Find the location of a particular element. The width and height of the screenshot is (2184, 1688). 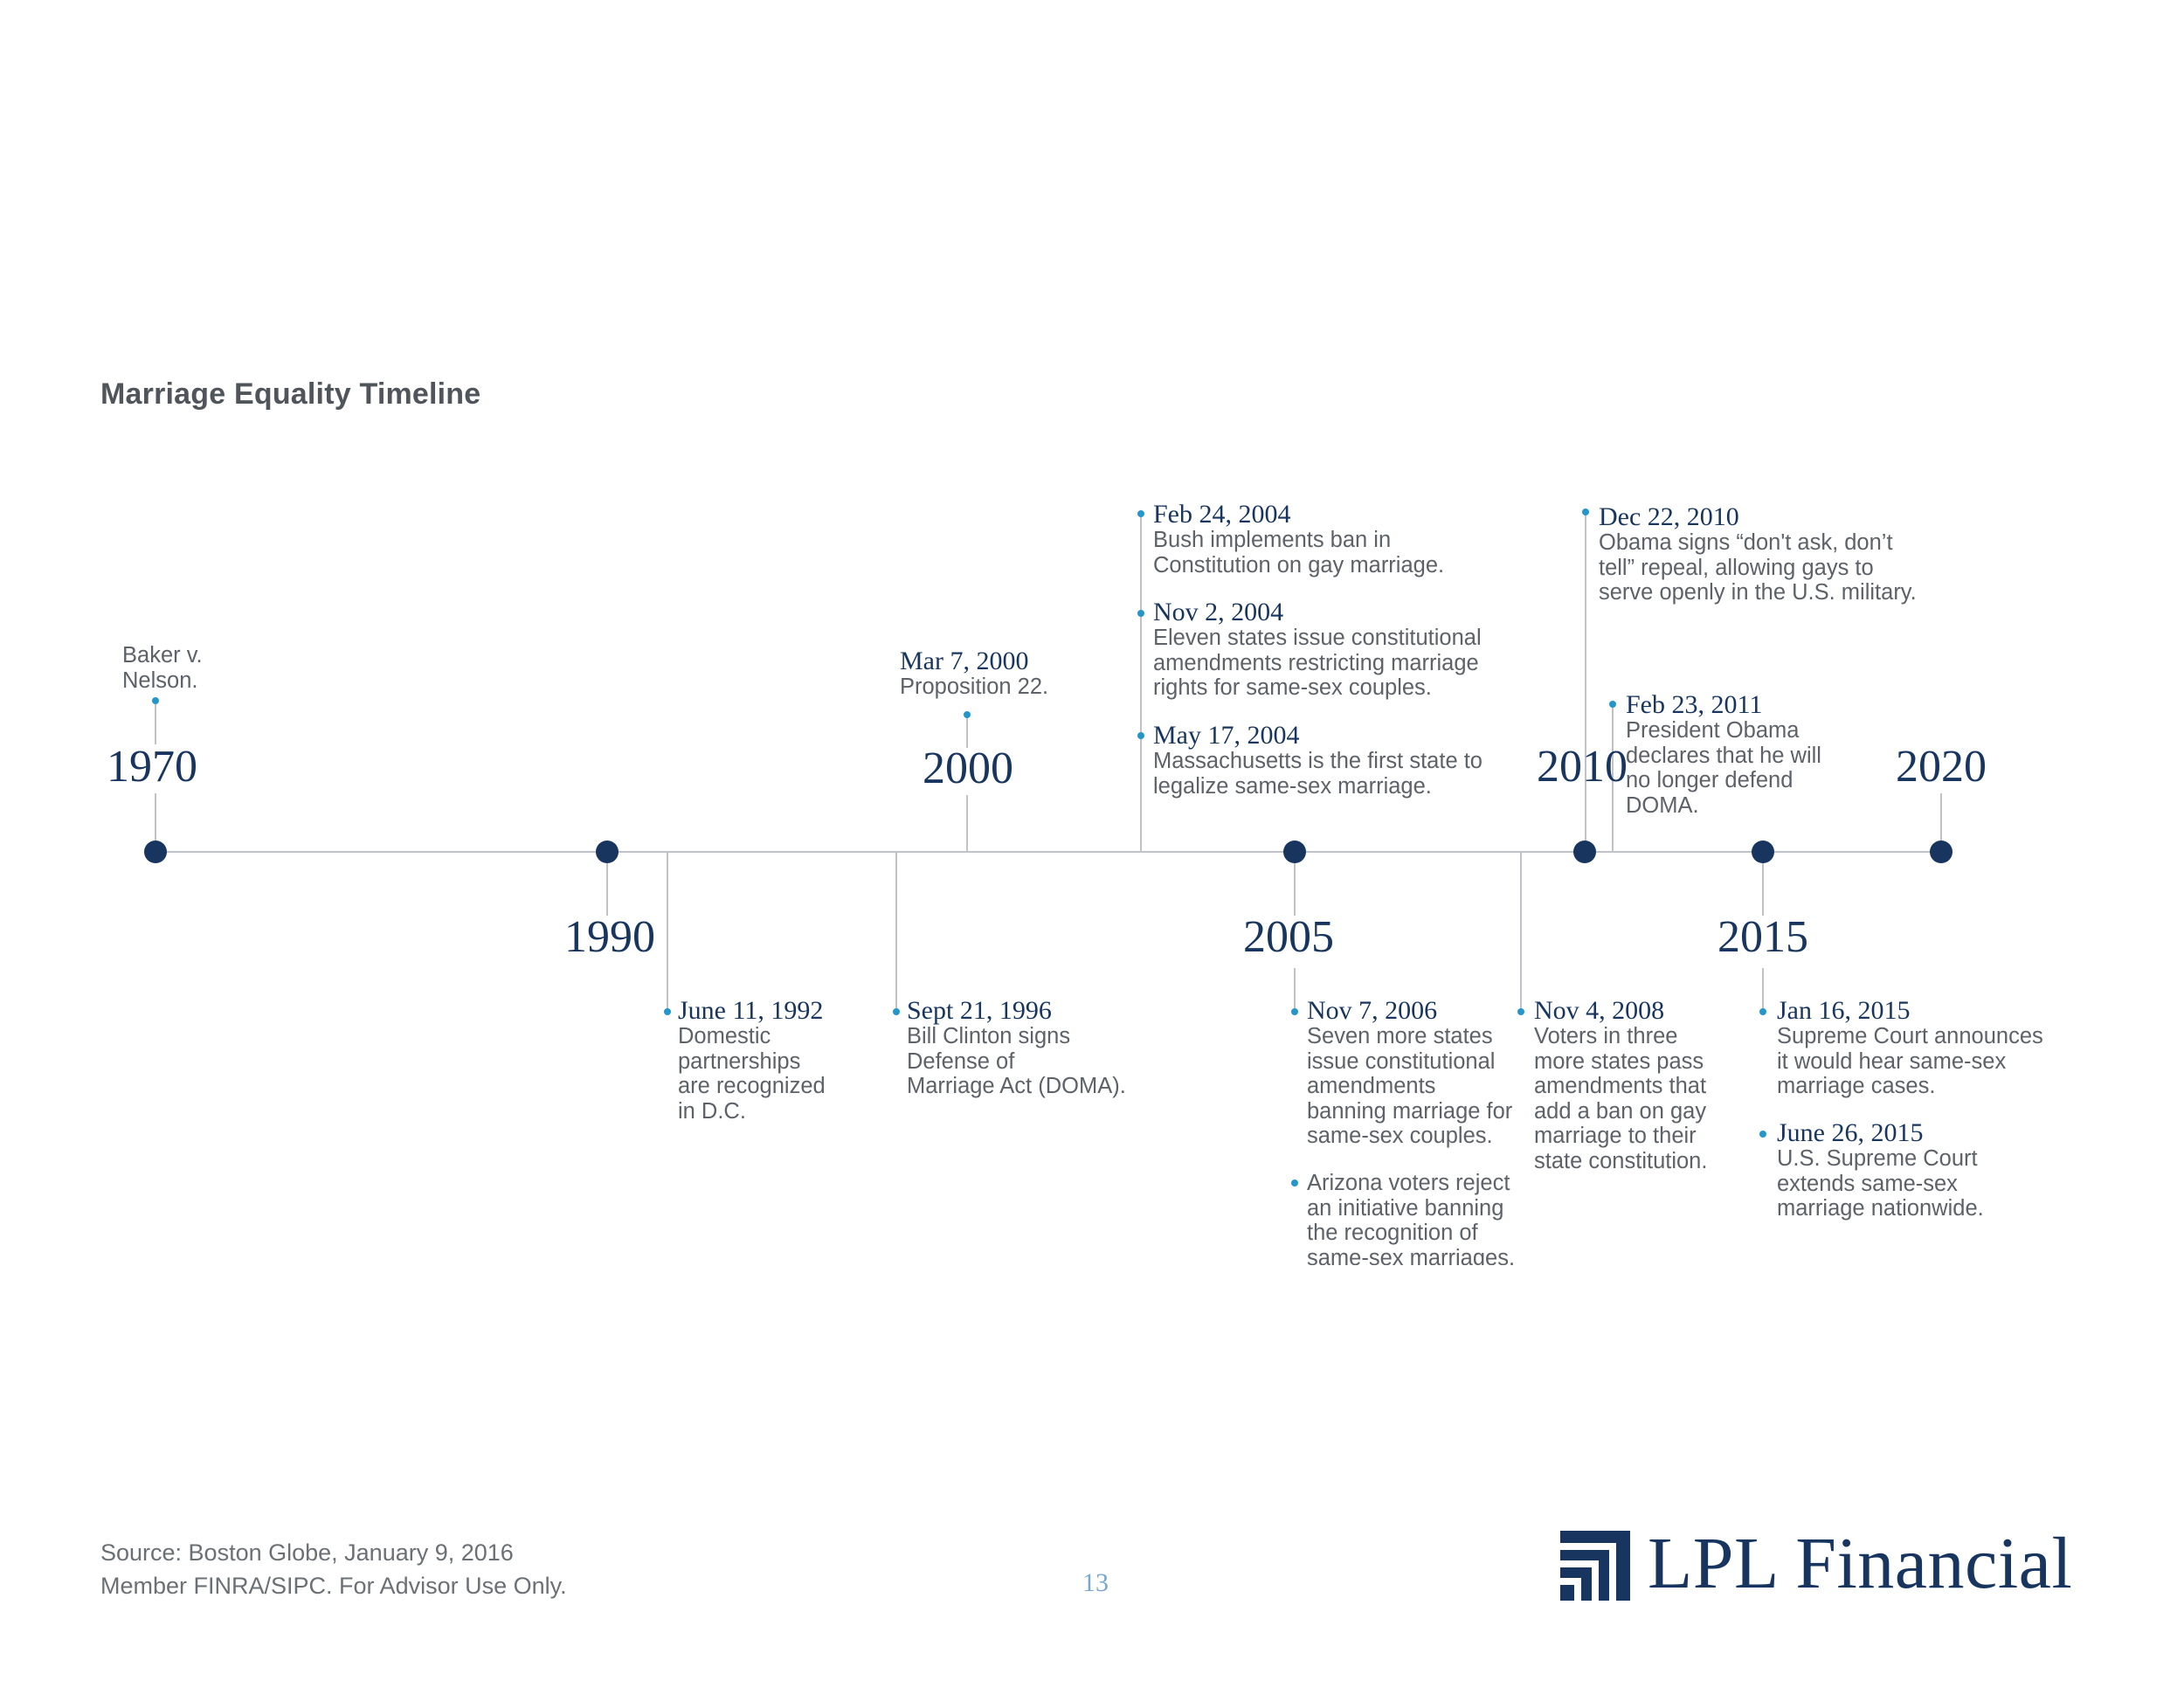

year-label-2010: 2010 is located at coordinates (1582, 767).